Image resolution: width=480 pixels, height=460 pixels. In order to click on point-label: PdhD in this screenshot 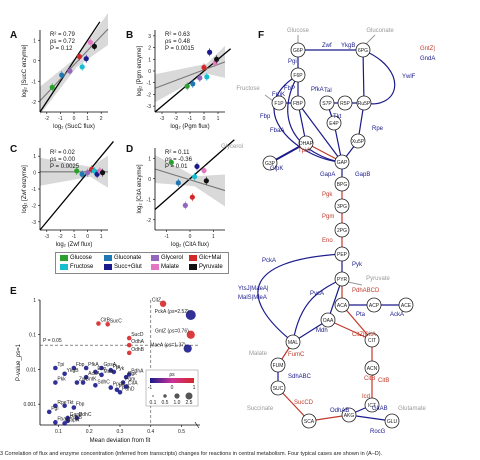, I will do `click(128, 389)`.